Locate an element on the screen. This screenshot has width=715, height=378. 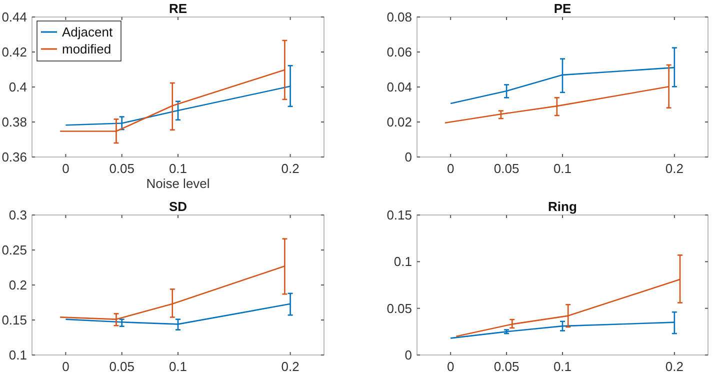
y-tick-label: 0.25 is located at coordinates (14, 250).